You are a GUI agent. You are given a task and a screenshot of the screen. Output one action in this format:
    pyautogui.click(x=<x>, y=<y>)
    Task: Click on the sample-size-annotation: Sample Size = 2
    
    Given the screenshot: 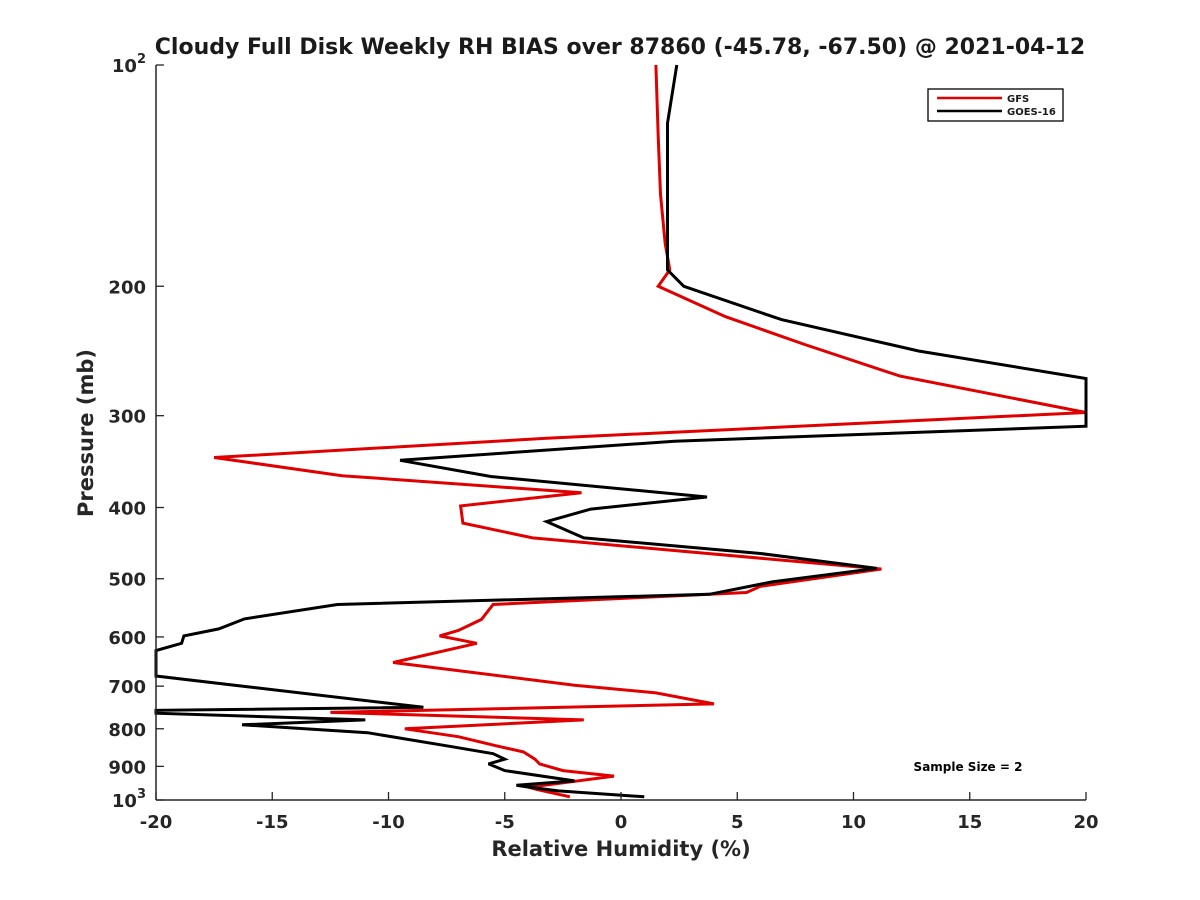 What is the action you would take?
    pyautogui.click(x=968, y=767)
    